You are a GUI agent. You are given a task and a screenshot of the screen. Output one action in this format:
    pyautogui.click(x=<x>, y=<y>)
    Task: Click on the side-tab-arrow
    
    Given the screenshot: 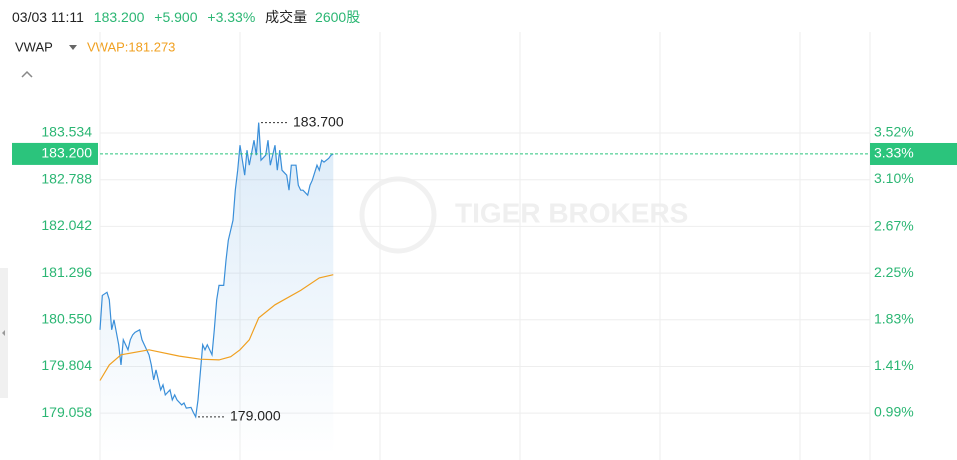 What is the action you would take?
    pyautogui.click(x=3, y=333)
    